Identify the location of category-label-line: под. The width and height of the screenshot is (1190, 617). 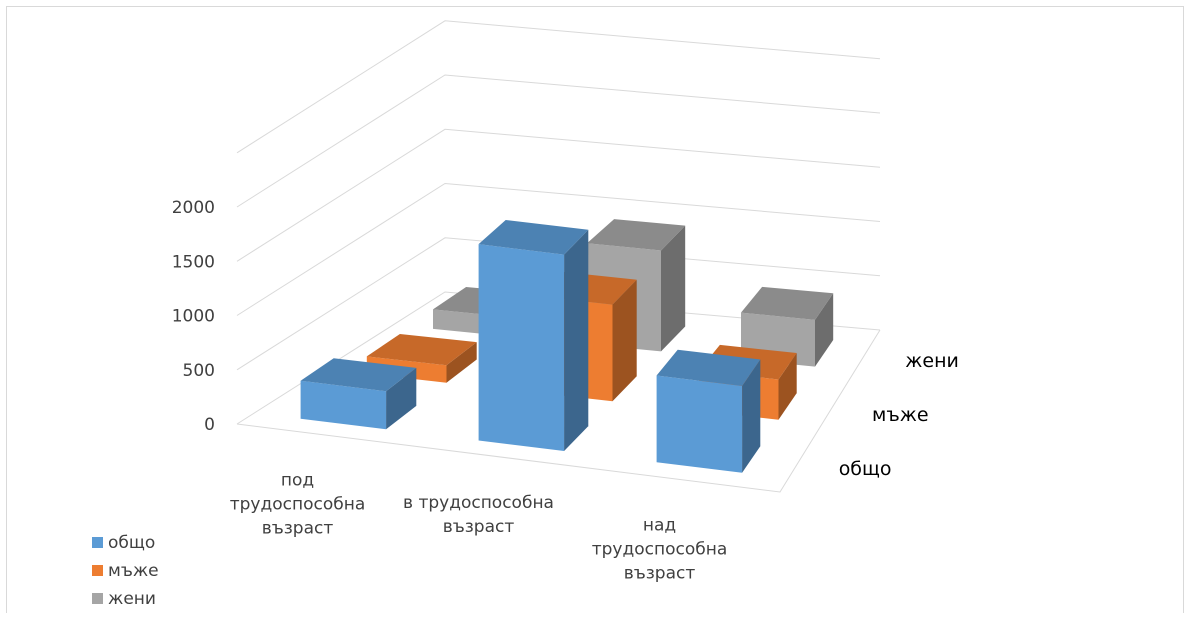
(297, 480).